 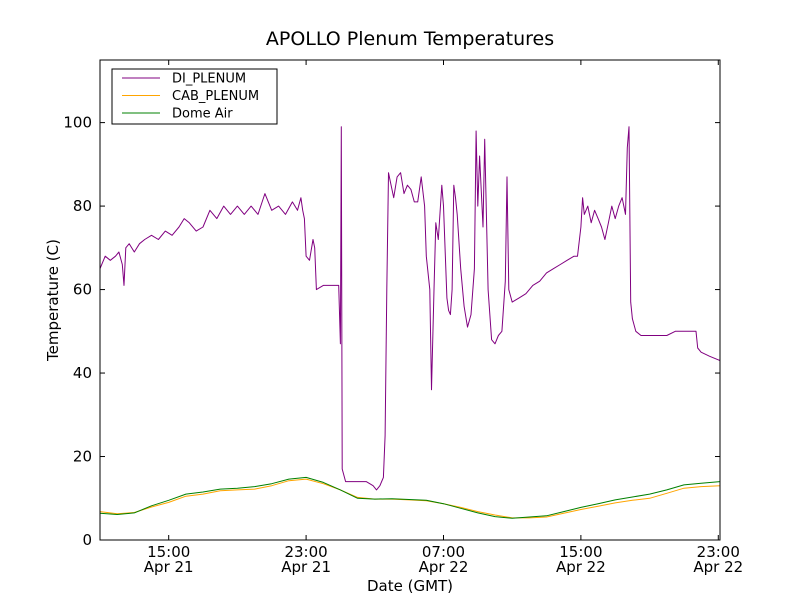 What do you see at coordinates (53, 300) in the screenshot?
I see `y-axis-label: Temperature (C)` at bounding box center [53, 300].